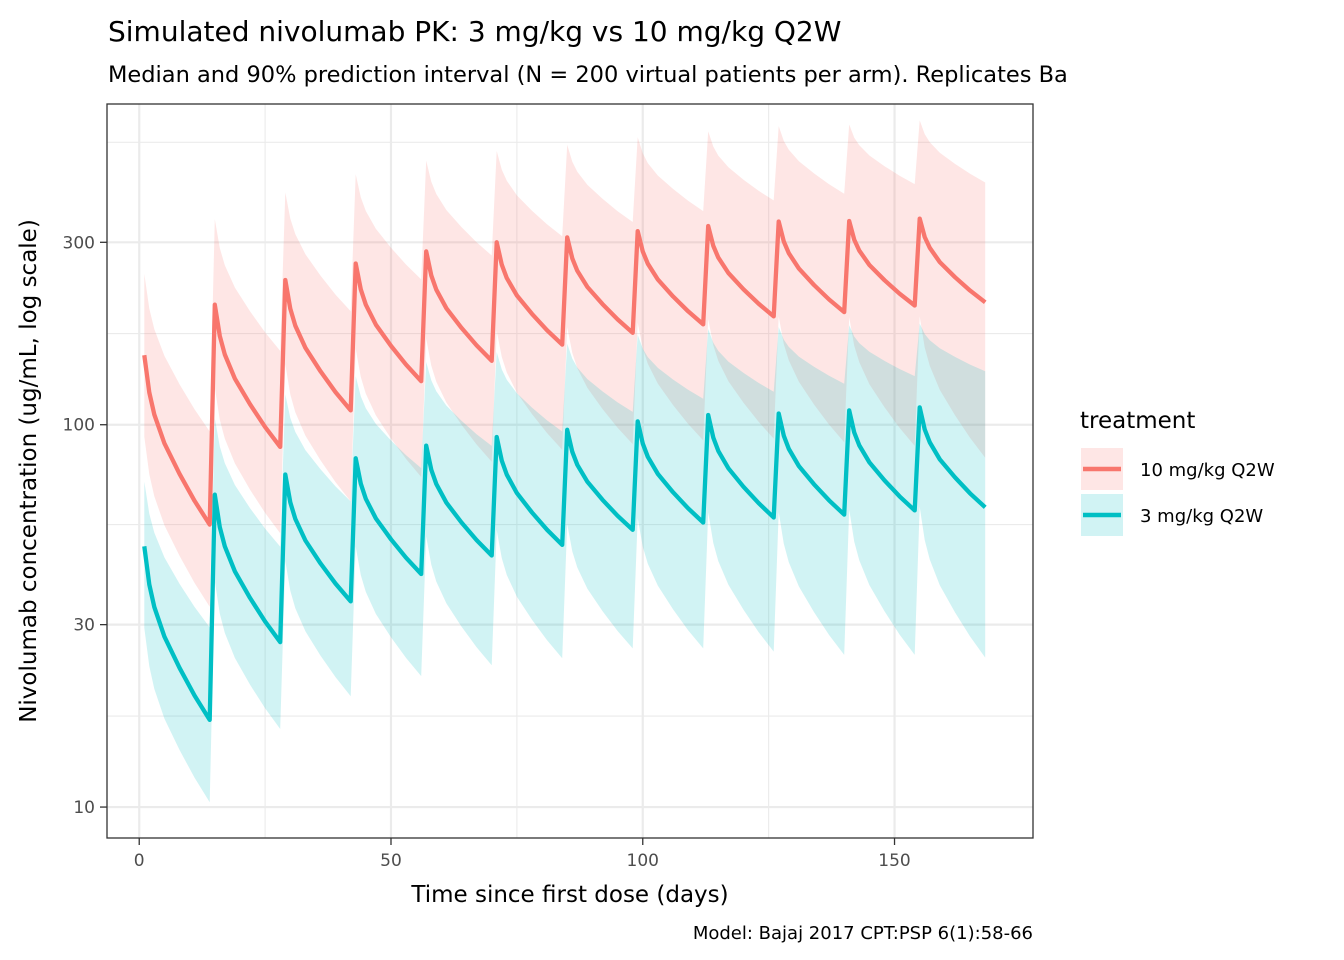 This screenshot has width=1344, height=960. I want to click on legend-title: treatment, so click(1137, 421).